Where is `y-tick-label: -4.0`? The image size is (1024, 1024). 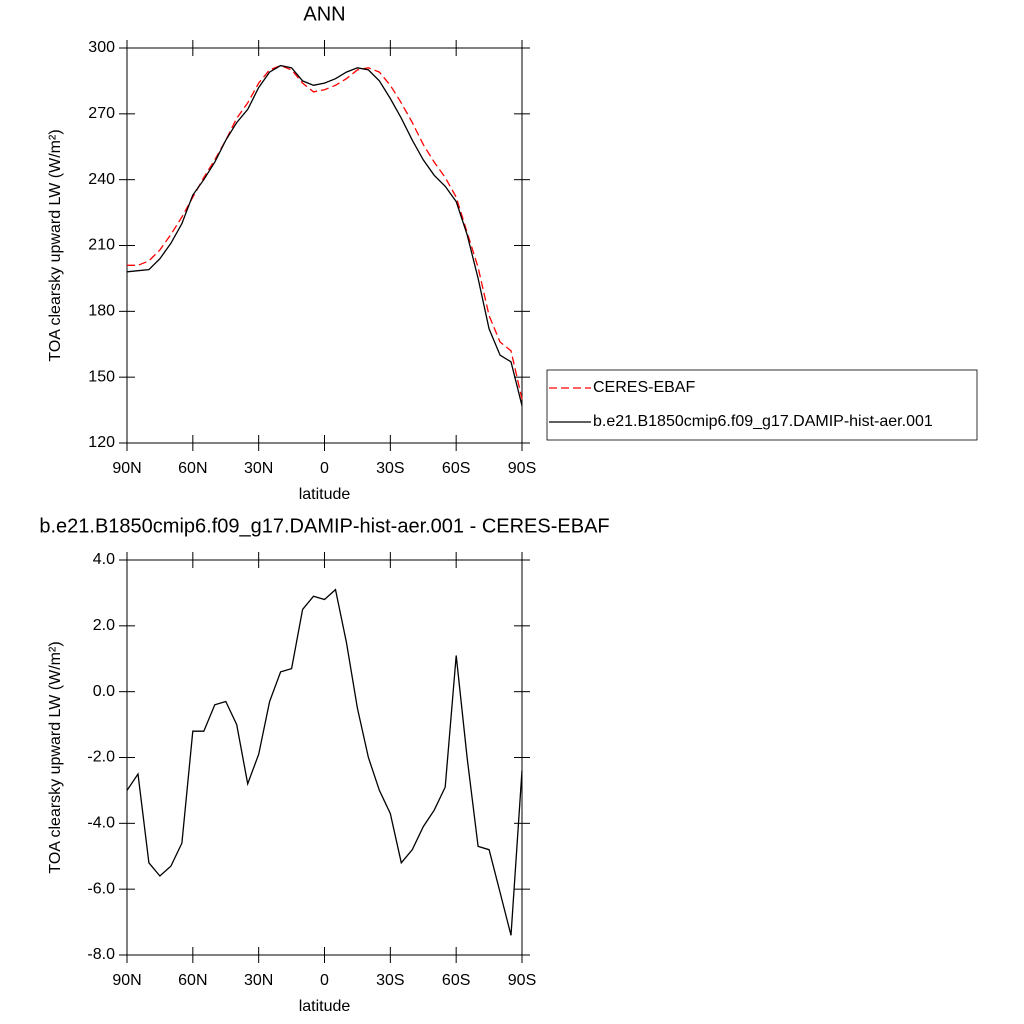
y-tick-label: -4.0 is located at coordinates (101, 823).